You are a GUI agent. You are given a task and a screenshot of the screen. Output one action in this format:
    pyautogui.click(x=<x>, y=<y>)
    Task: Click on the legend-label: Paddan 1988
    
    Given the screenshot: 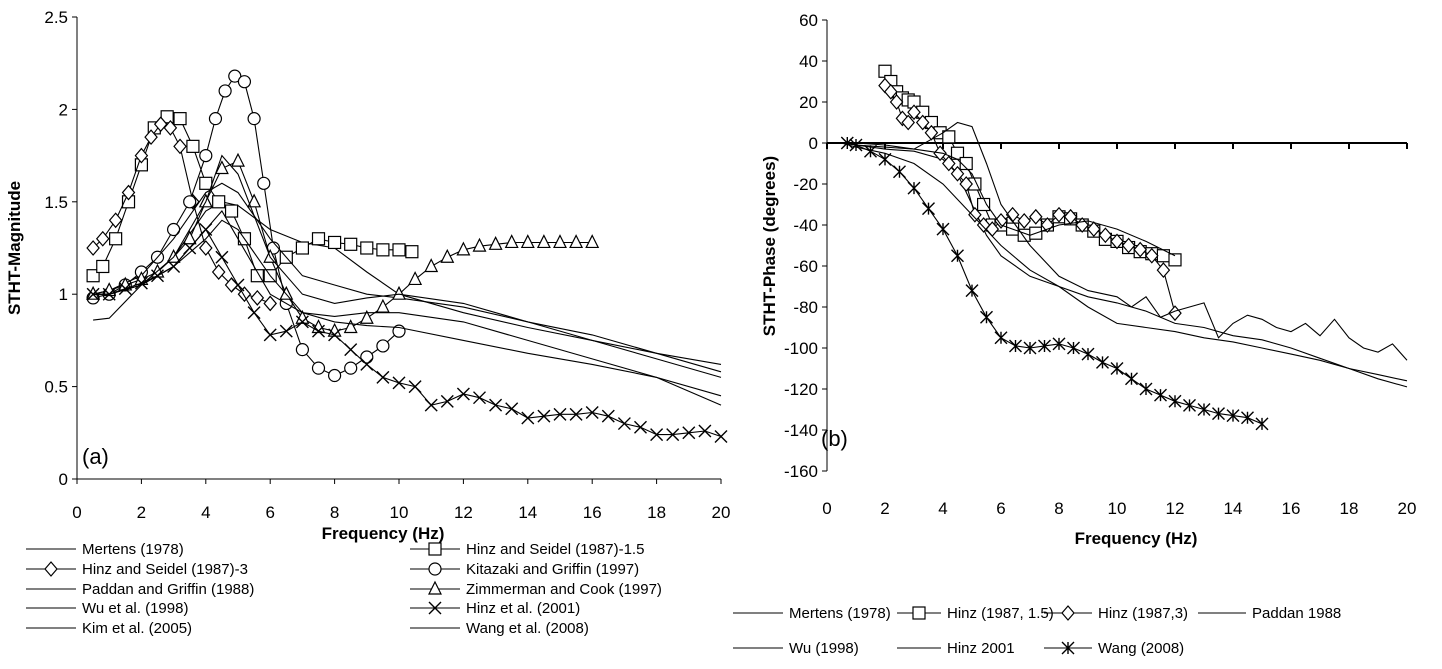 What is the action you would take?
    pyautogui.click(x=1296, y=613)
    